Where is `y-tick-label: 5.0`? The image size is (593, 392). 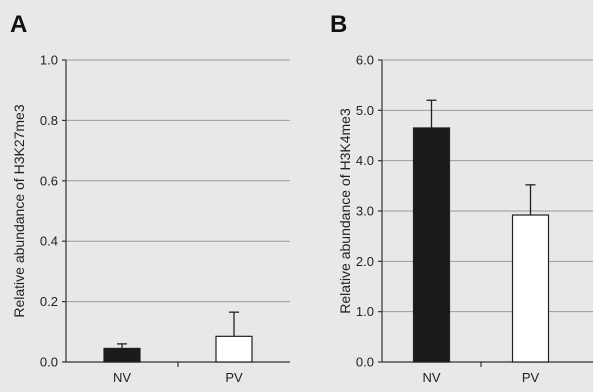 y-tick-label: 5.0 is located at coordinates (365, 110).